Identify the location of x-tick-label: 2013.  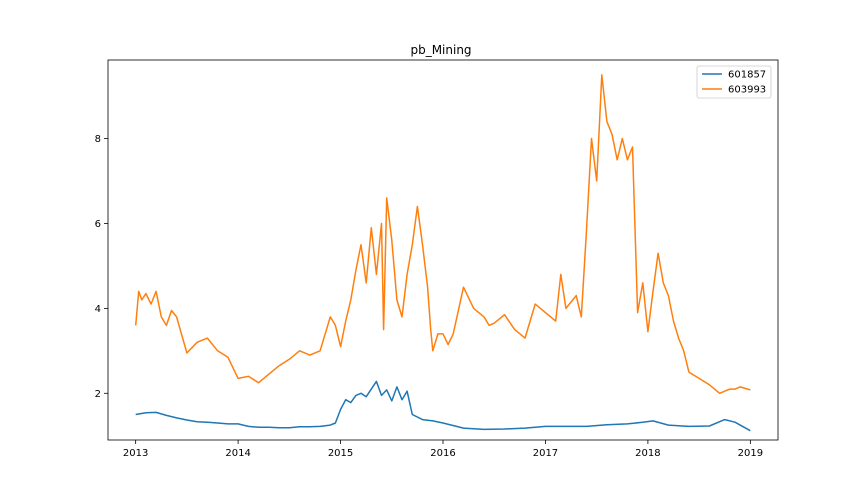
(135, 453).